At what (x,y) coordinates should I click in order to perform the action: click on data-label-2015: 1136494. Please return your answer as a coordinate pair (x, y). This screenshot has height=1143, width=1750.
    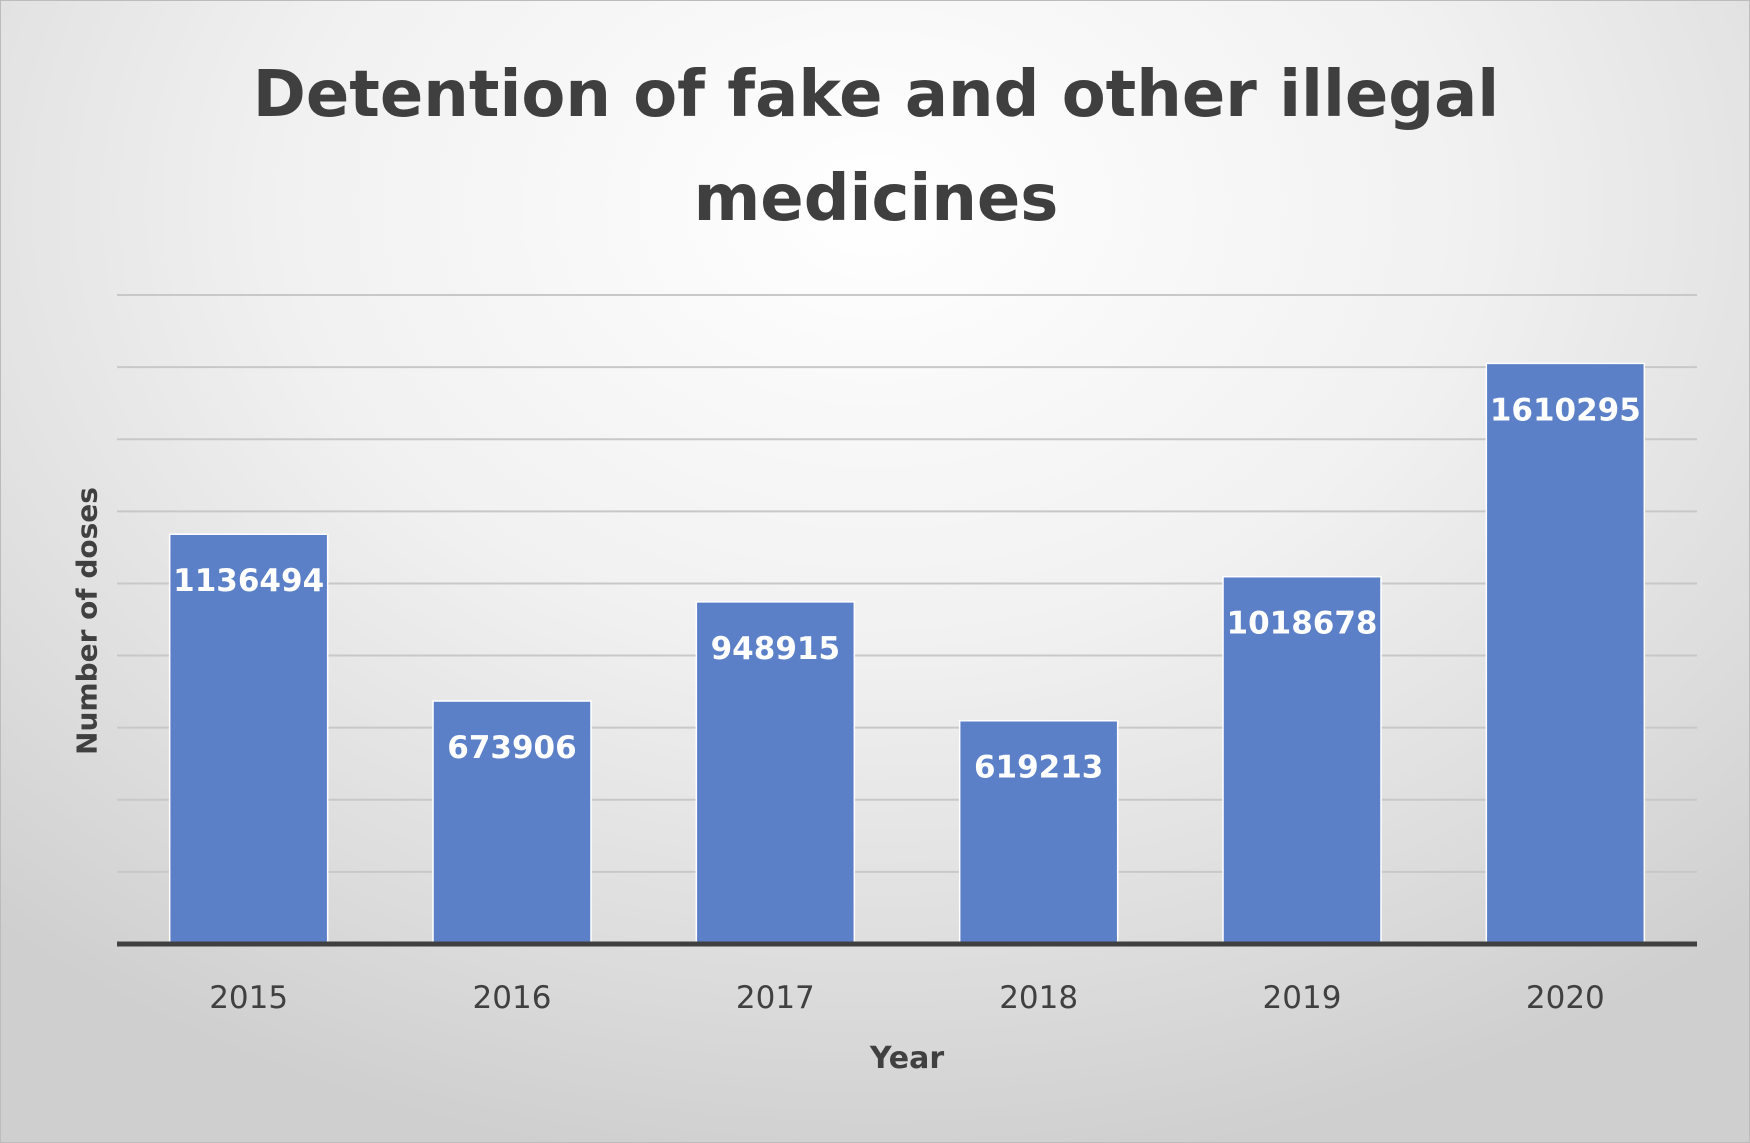
    Looking at the image, I should click on (248, 581).